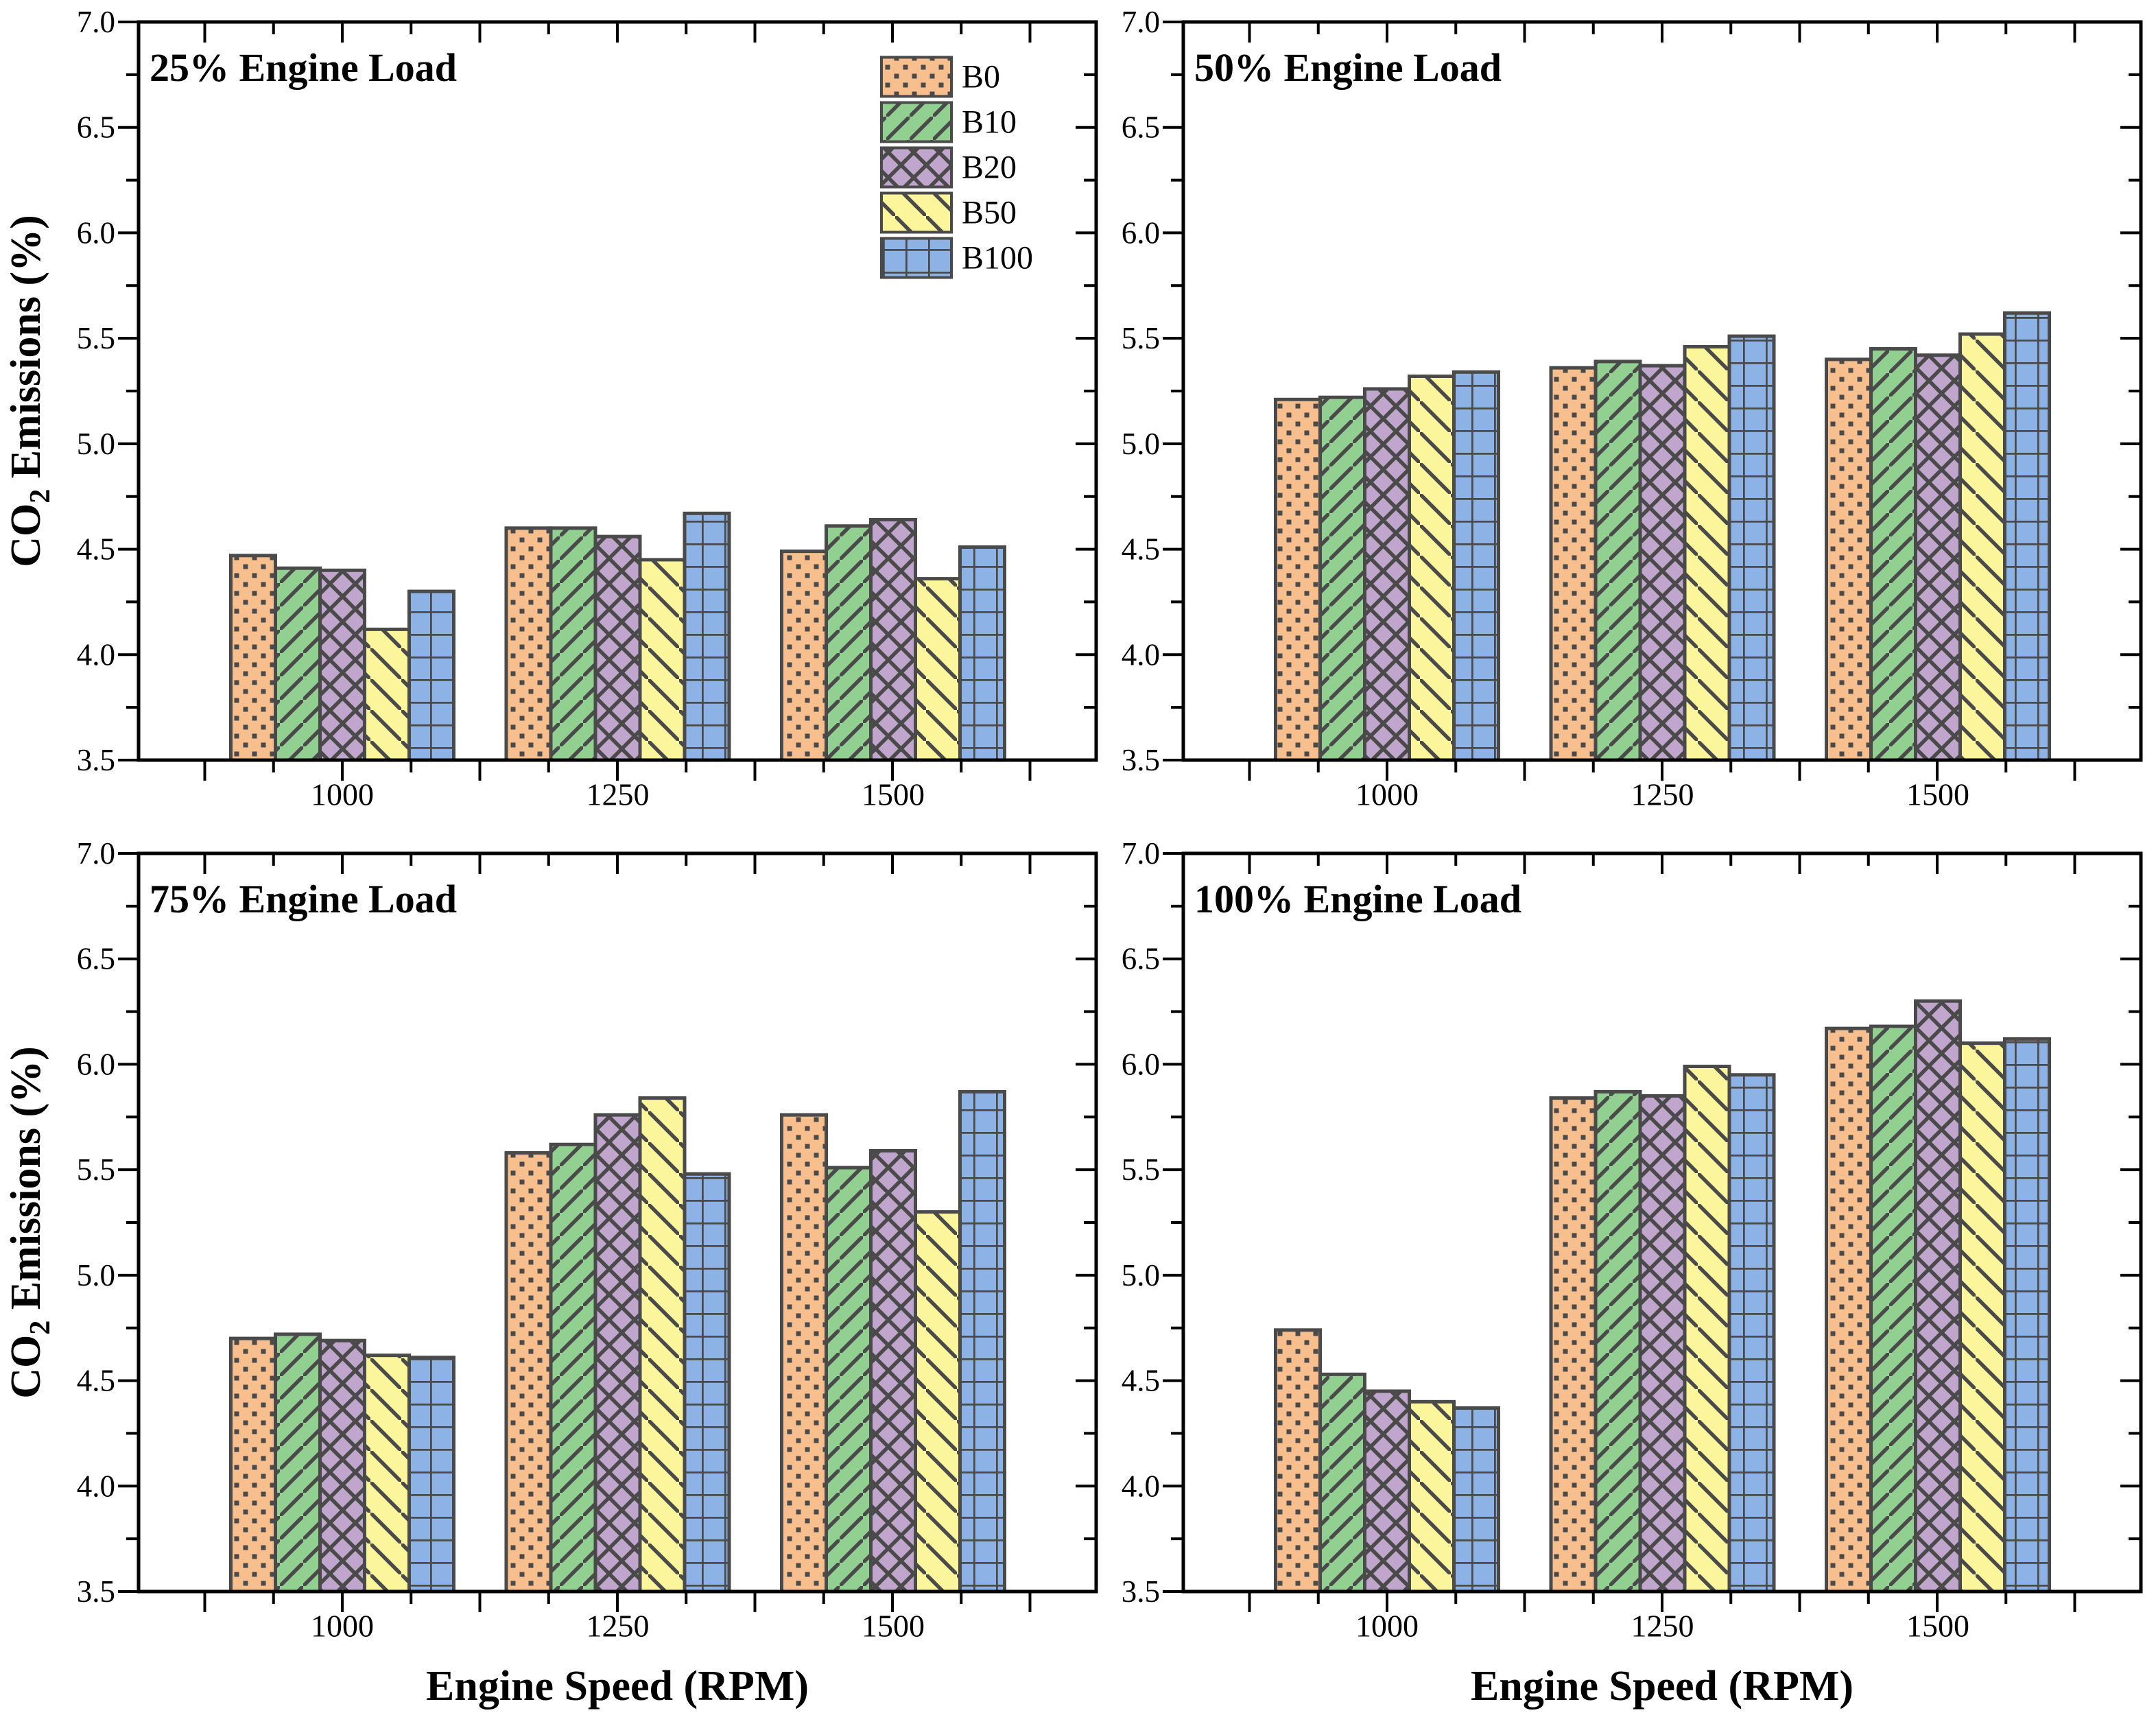 This screenshot has width=2156, height=1726. What do you see at coordinates (30, 1222) in the screenshot?
I see `y-axis-title-bottom-row: CO2 Emissions (%)` at bounding box center [30, 1222].